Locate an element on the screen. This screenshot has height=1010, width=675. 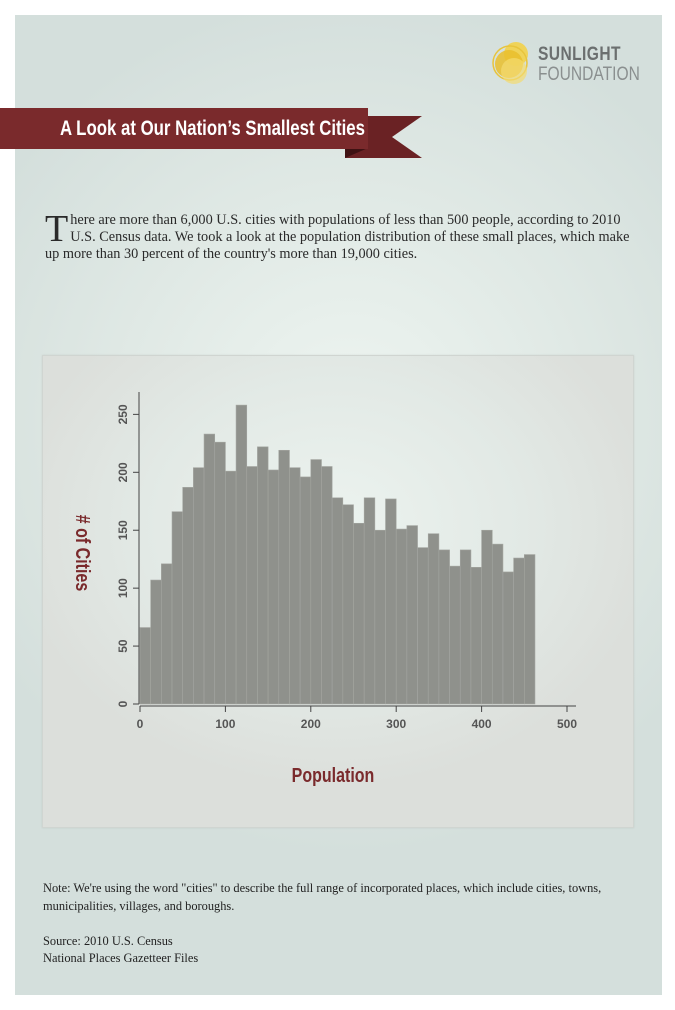
x-axis-title: Population is located at coordinates (333, 775).